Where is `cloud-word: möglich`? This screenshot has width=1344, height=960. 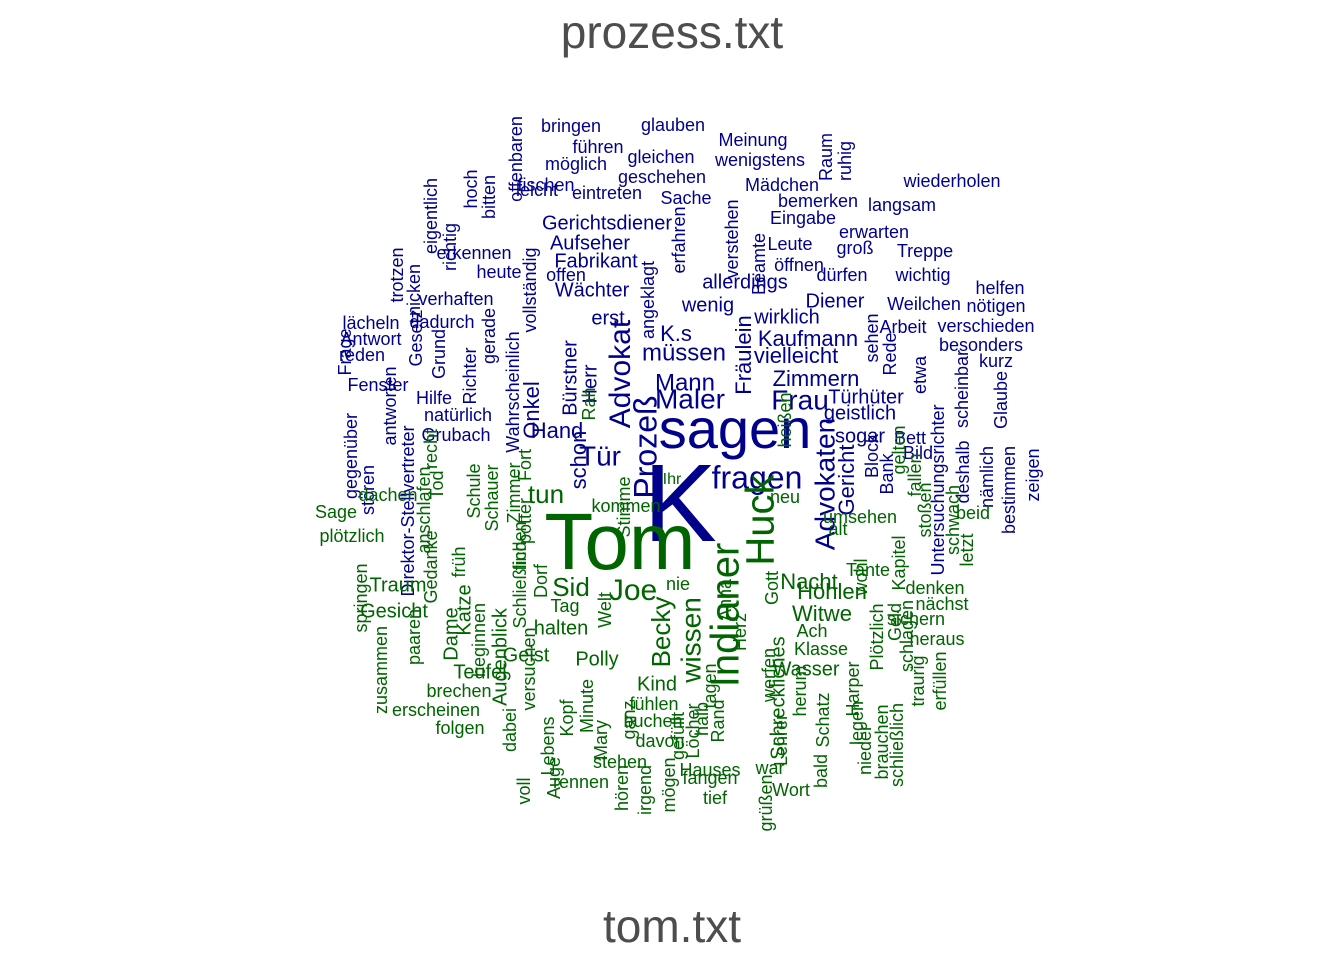 cloud-word: möglich is located at coordinates (576, 164).